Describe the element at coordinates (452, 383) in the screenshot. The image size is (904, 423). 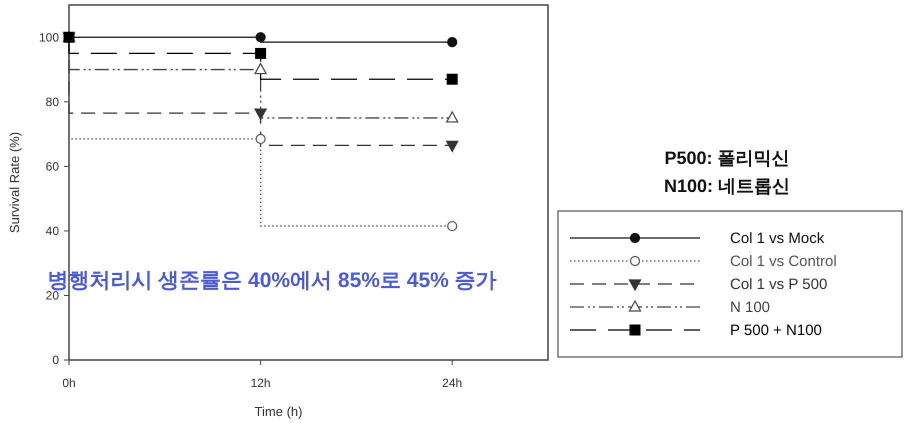
I see `x-tick-label: 24h` at that location.